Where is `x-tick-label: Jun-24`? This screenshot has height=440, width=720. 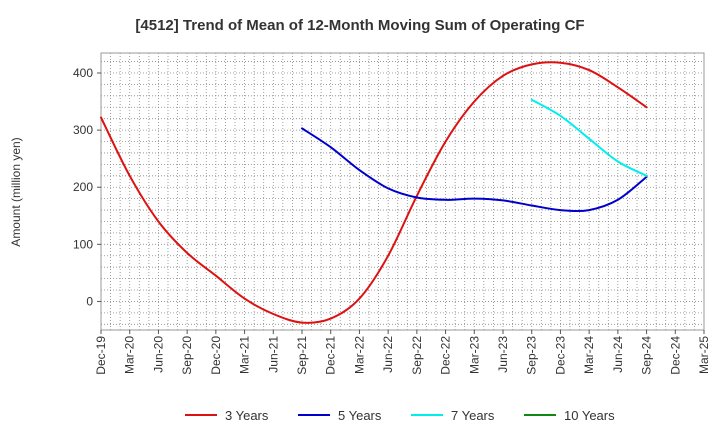 x-tick-label: Jun-24 is located at coordinates (618, 354).